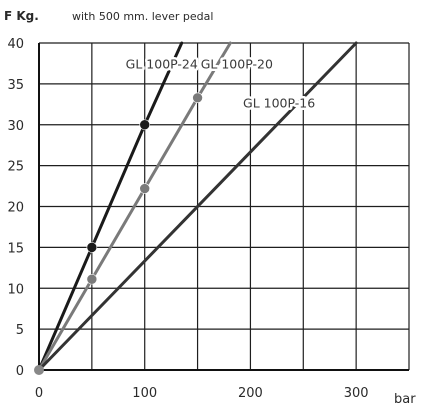 The image size is (430, 407). What do you see at coordinates (15, 248) in the screenshot?
I see `y-tick-label-15: 15` at bounding box center [15, 248].